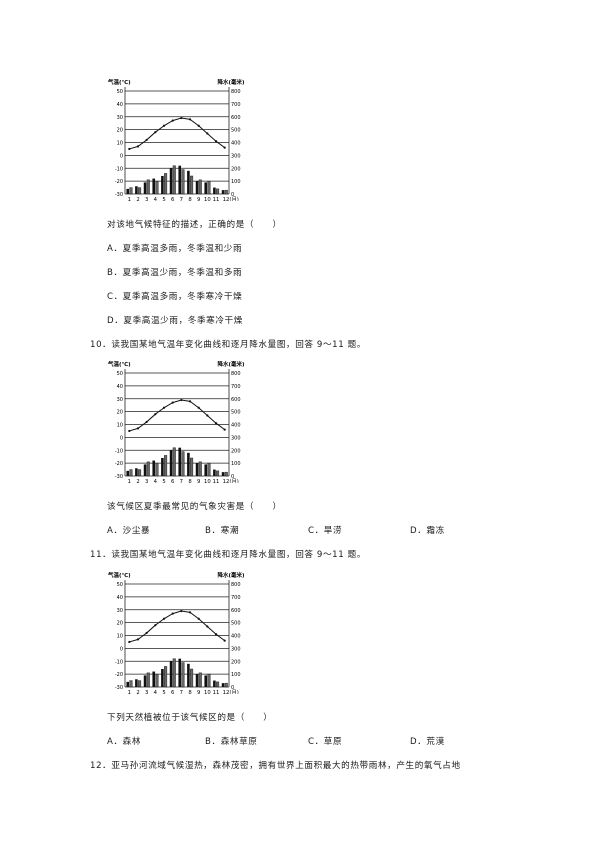  I want to click on y-tick-label: 40, so click(120, 105).